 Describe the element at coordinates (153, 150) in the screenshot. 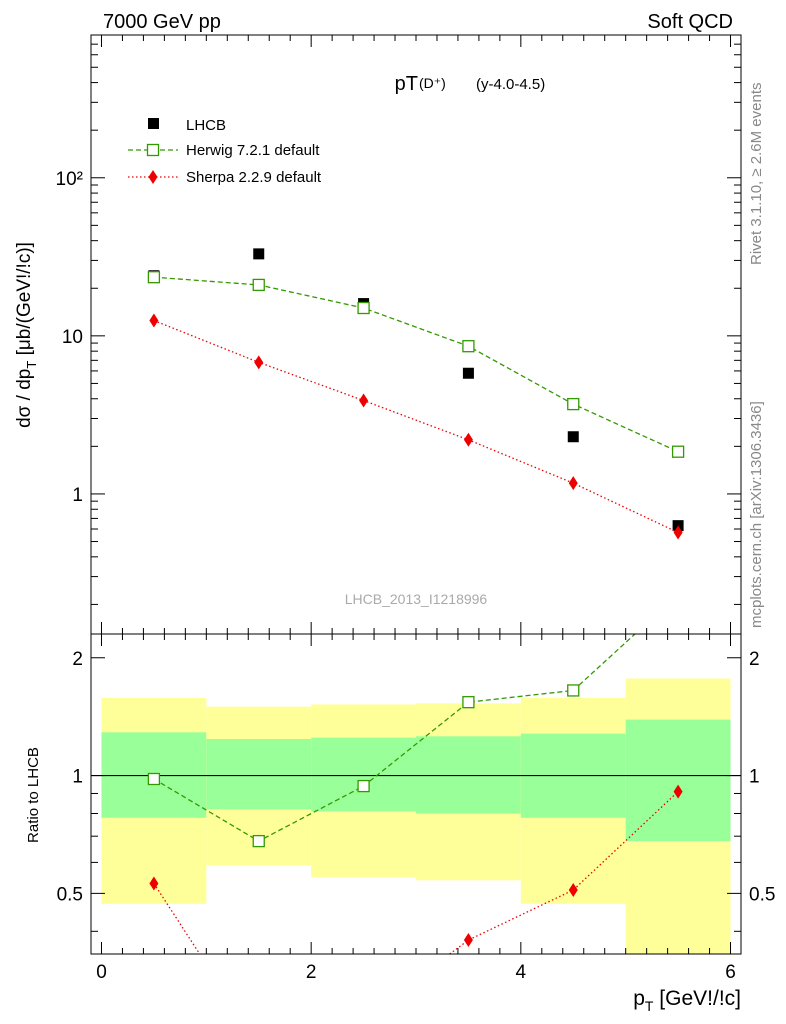

I see `legend-marker-herwig` at that location.